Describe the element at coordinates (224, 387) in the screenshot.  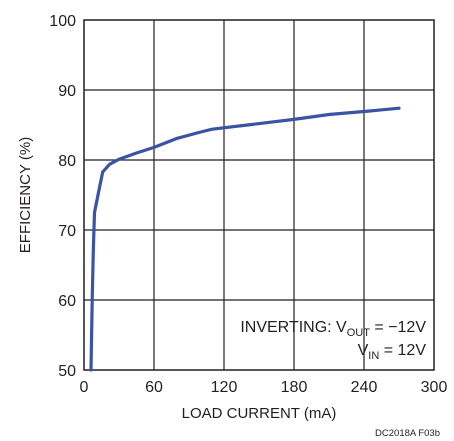
I see `x-tick-label-120: 120` at that location.